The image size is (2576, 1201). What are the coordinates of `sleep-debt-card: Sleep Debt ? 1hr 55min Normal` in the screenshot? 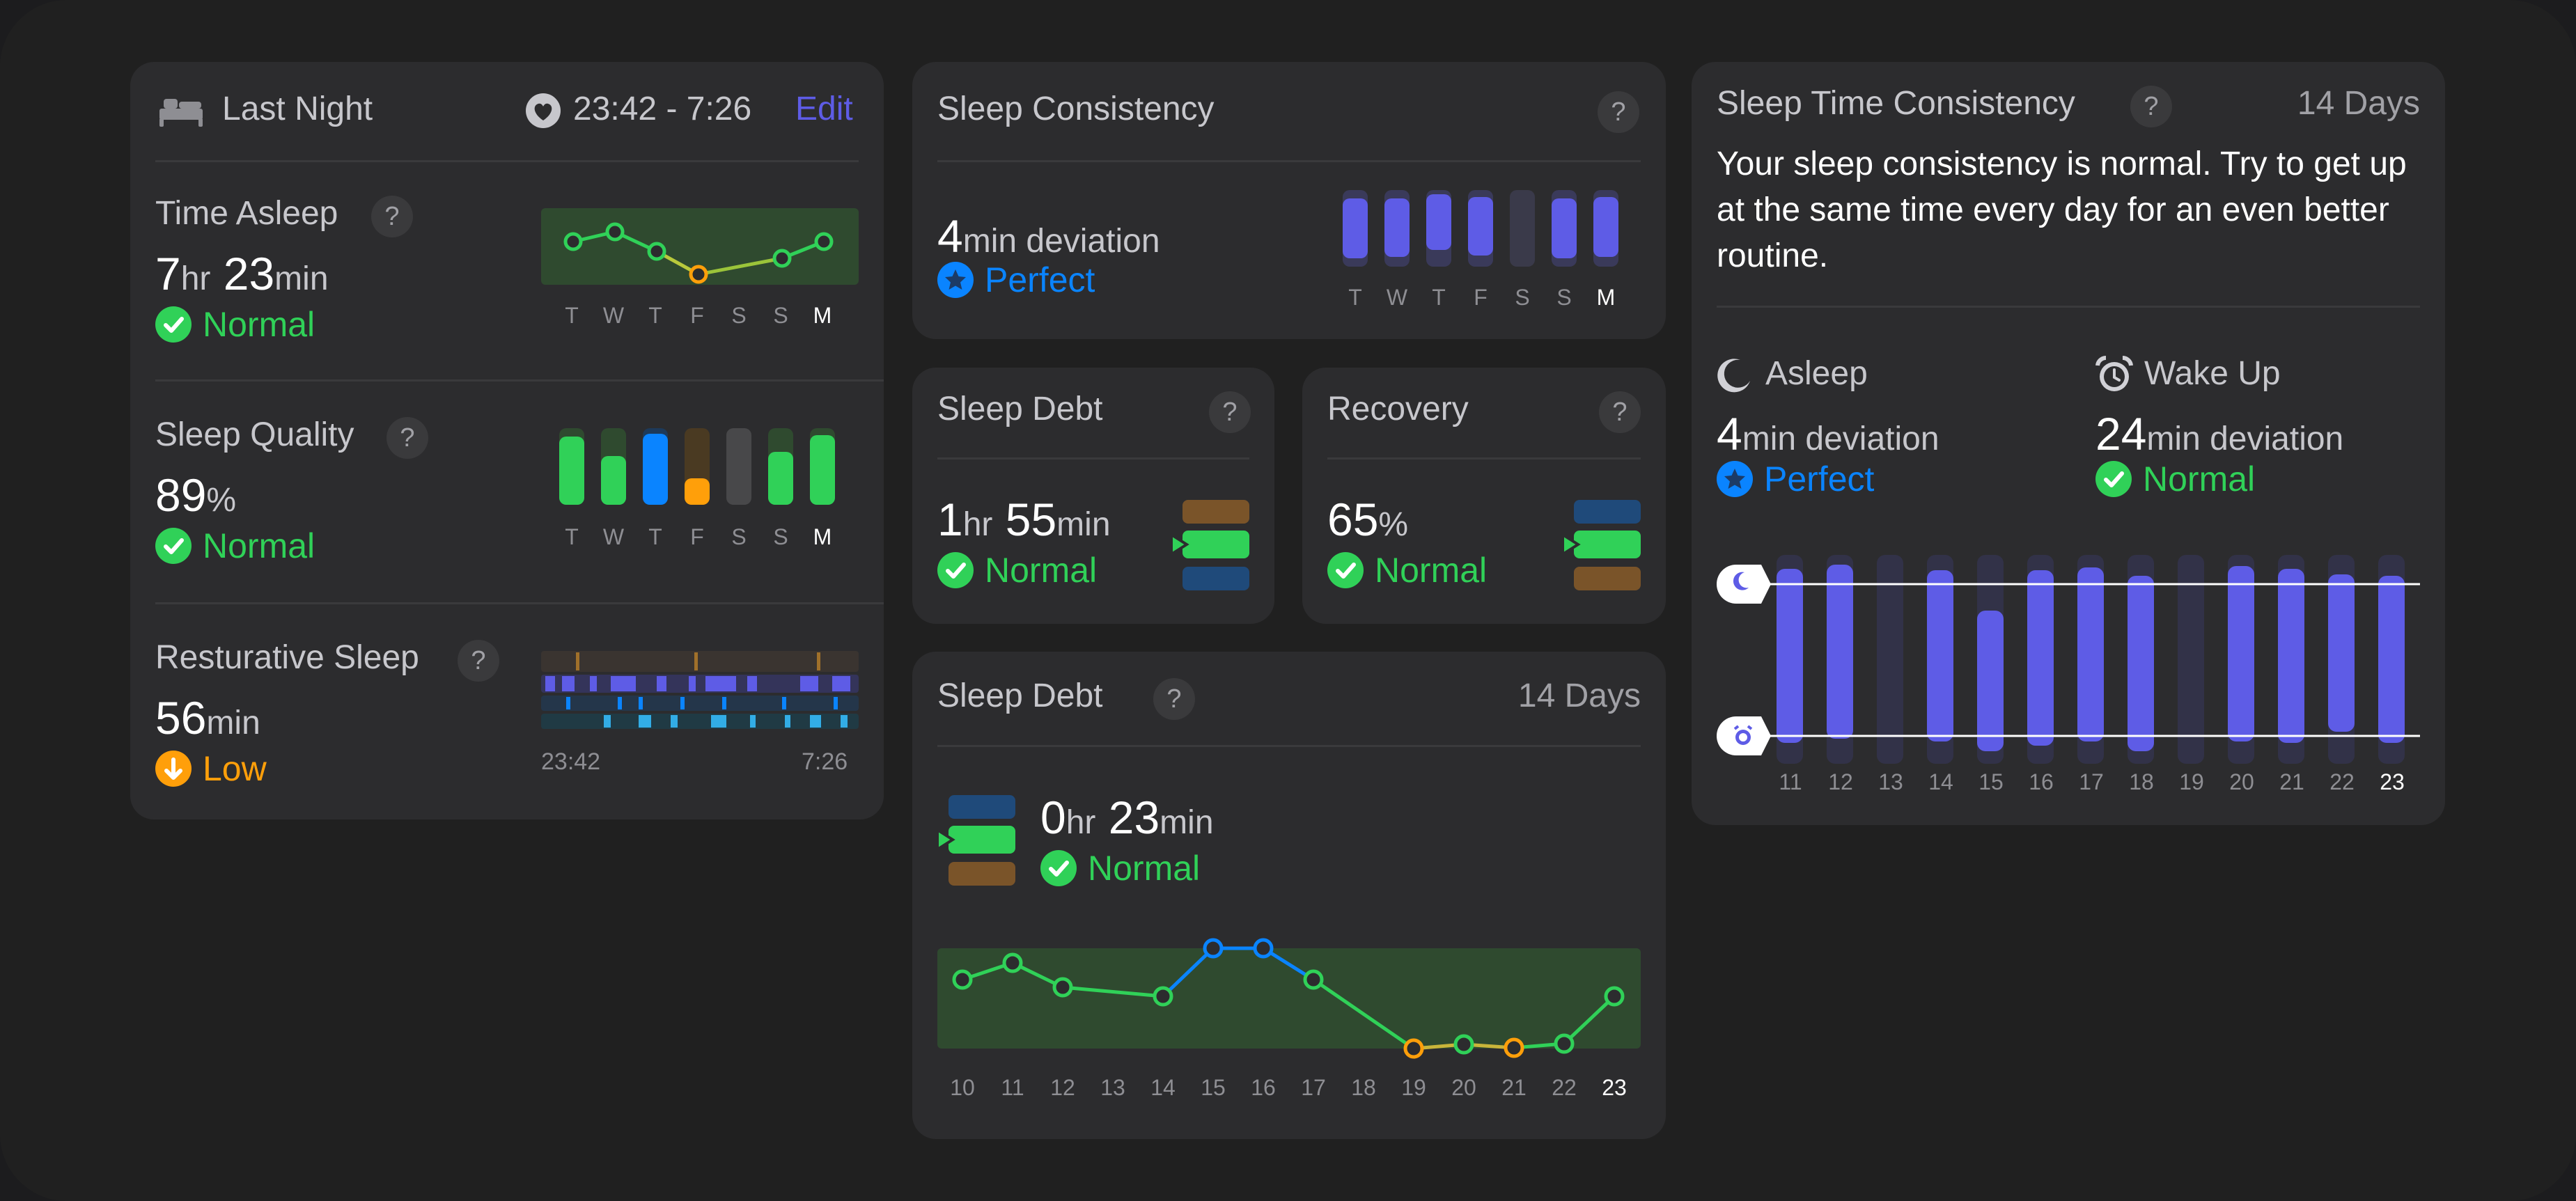 It's located at (1093, 496).